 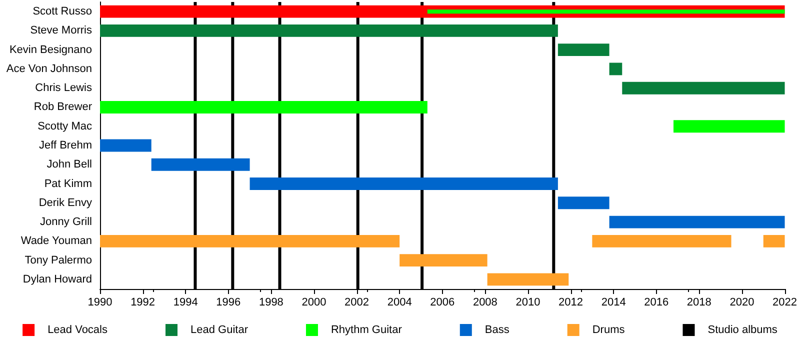 What do you see at coordinates (63, 88) in the screenshot?
I see `y-tick-label: Chris Lewis` at bounding box center [63, 88].